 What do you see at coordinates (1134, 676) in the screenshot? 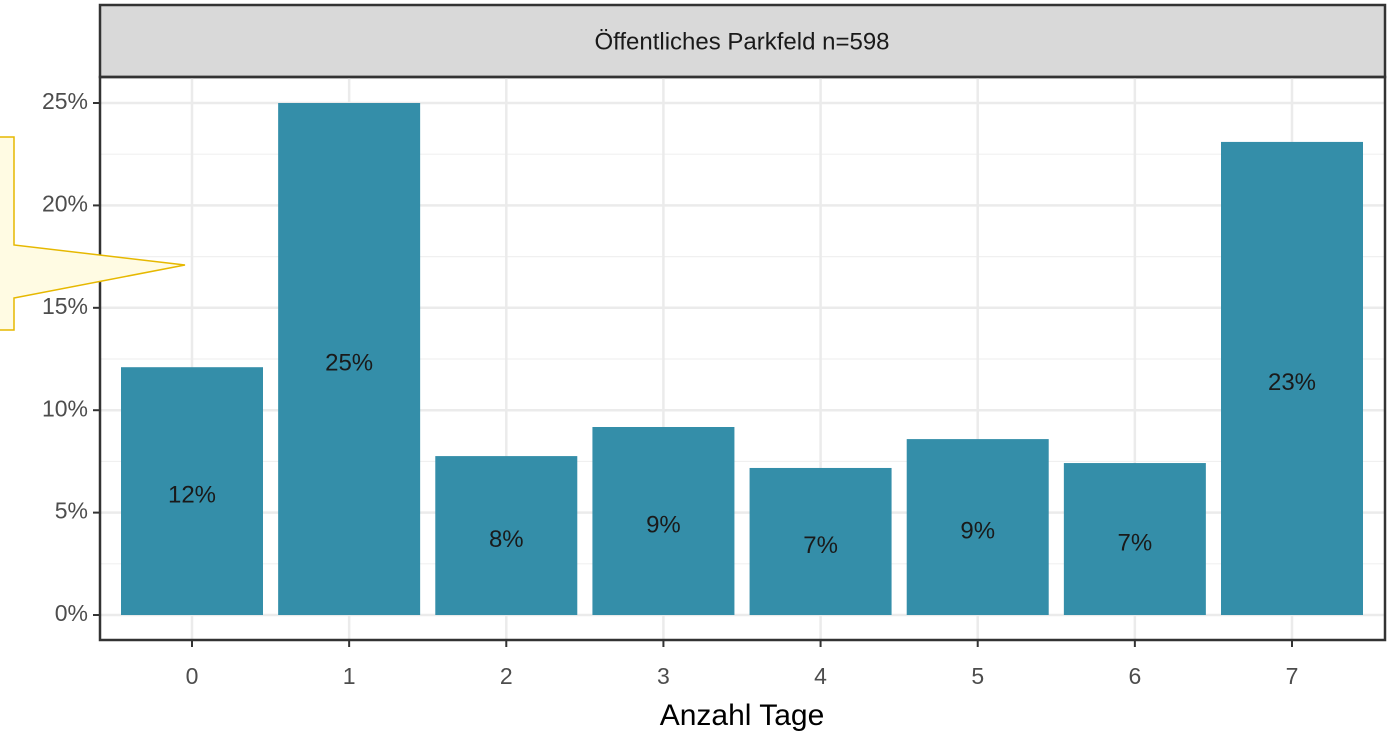
I see `x-tick-label: 6` at bounding box center [1134, 676].